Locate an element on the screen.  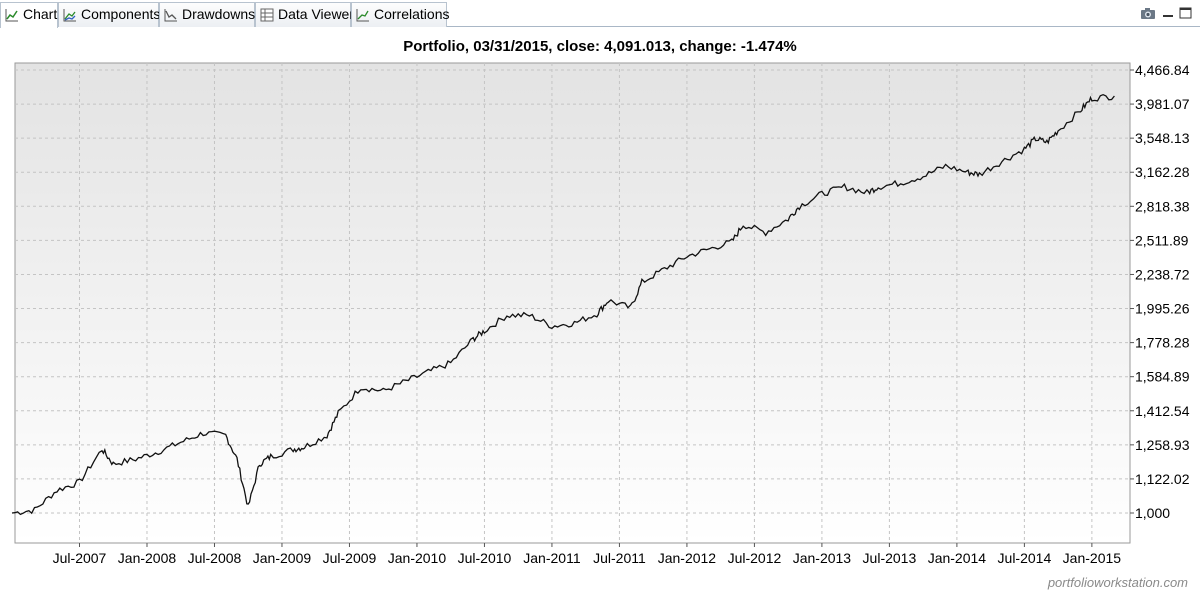
tab-data-viewer: Data Viewer is located at coordinates (305, 14).